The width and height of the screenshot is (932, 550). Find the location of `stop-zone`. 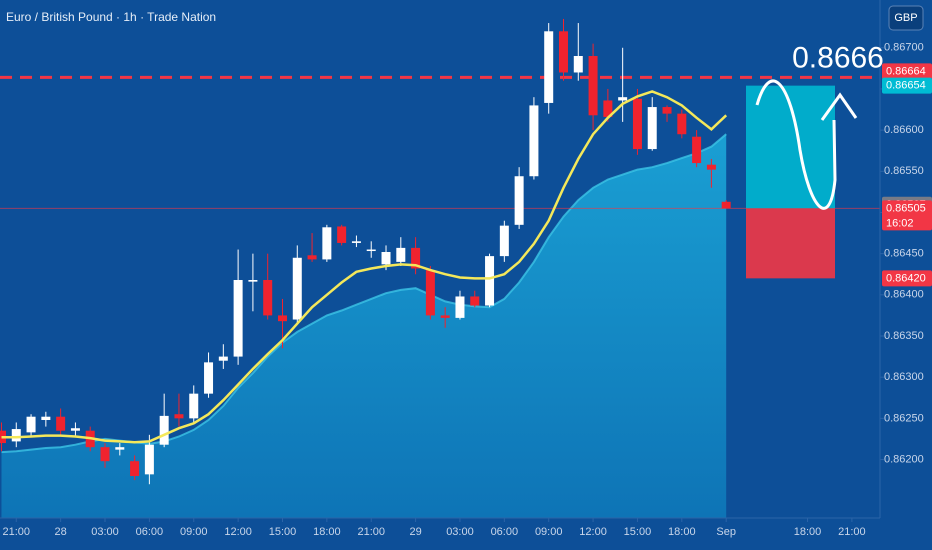

stop-zone is located at coordinates (790, 243).